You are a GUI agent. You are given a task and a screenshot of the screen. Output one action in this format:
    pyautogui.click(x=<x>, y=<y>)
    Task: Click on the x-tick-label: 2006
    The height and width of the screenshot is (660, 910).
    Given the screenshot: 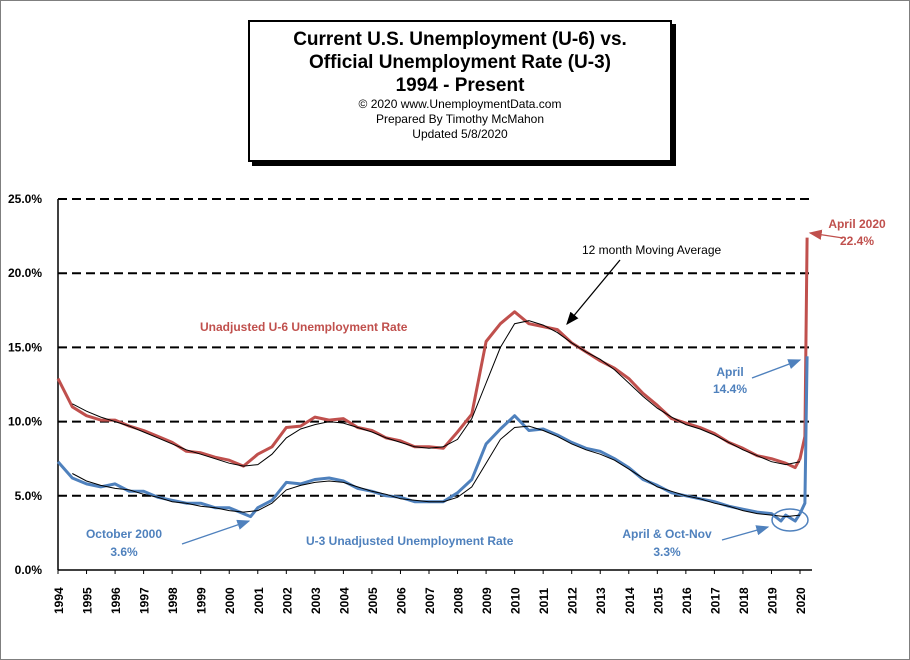 What is the action you would take?
    pyautogui.click(x=401, y=600)
    